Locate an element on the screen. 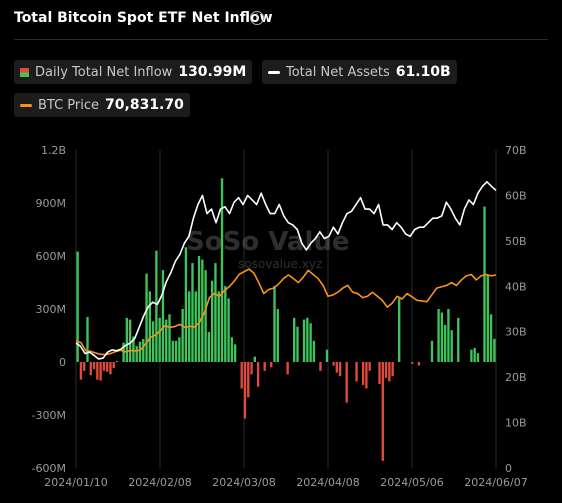 The height and width of the screenshot is (503, 562). left-axis-labels: 1.2B 900M 600M 300M 0 -300M -600M is located at coordinates (49, 309).